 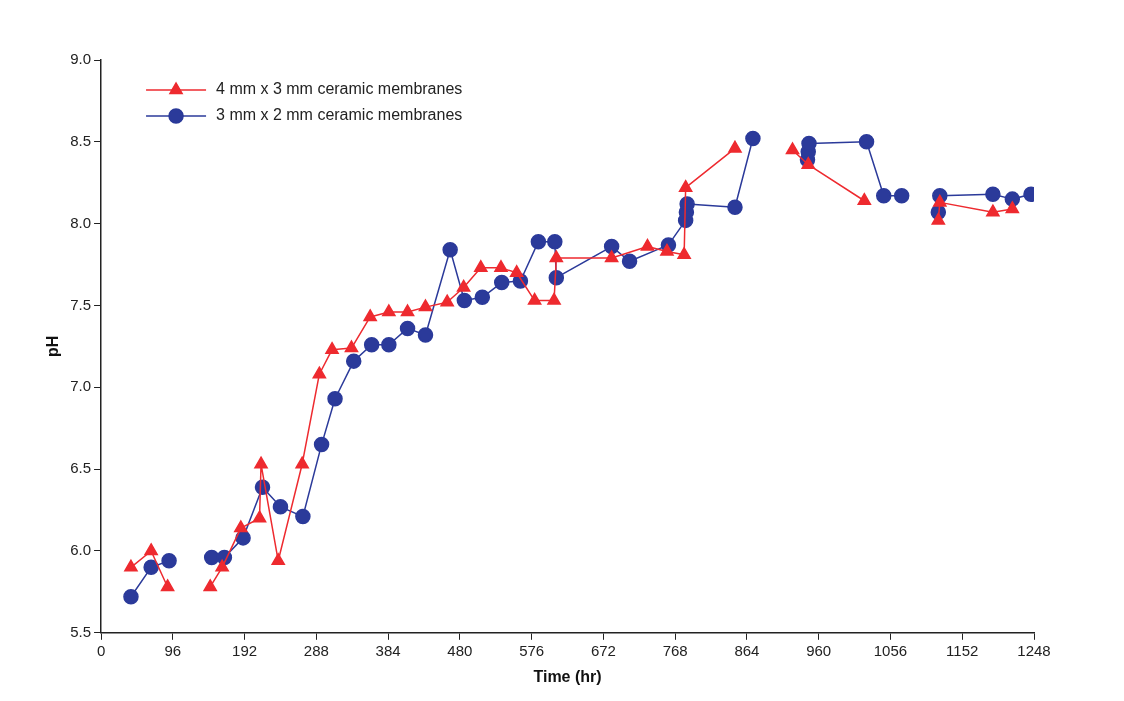 I want to click on x-tick-label: 576, so click(x=532, y=650).